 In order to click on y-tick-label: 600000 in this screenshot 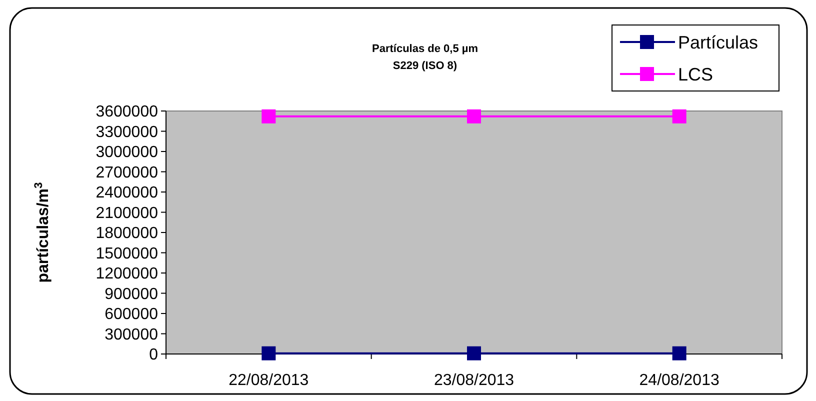, I will do `click(131, 315)`.